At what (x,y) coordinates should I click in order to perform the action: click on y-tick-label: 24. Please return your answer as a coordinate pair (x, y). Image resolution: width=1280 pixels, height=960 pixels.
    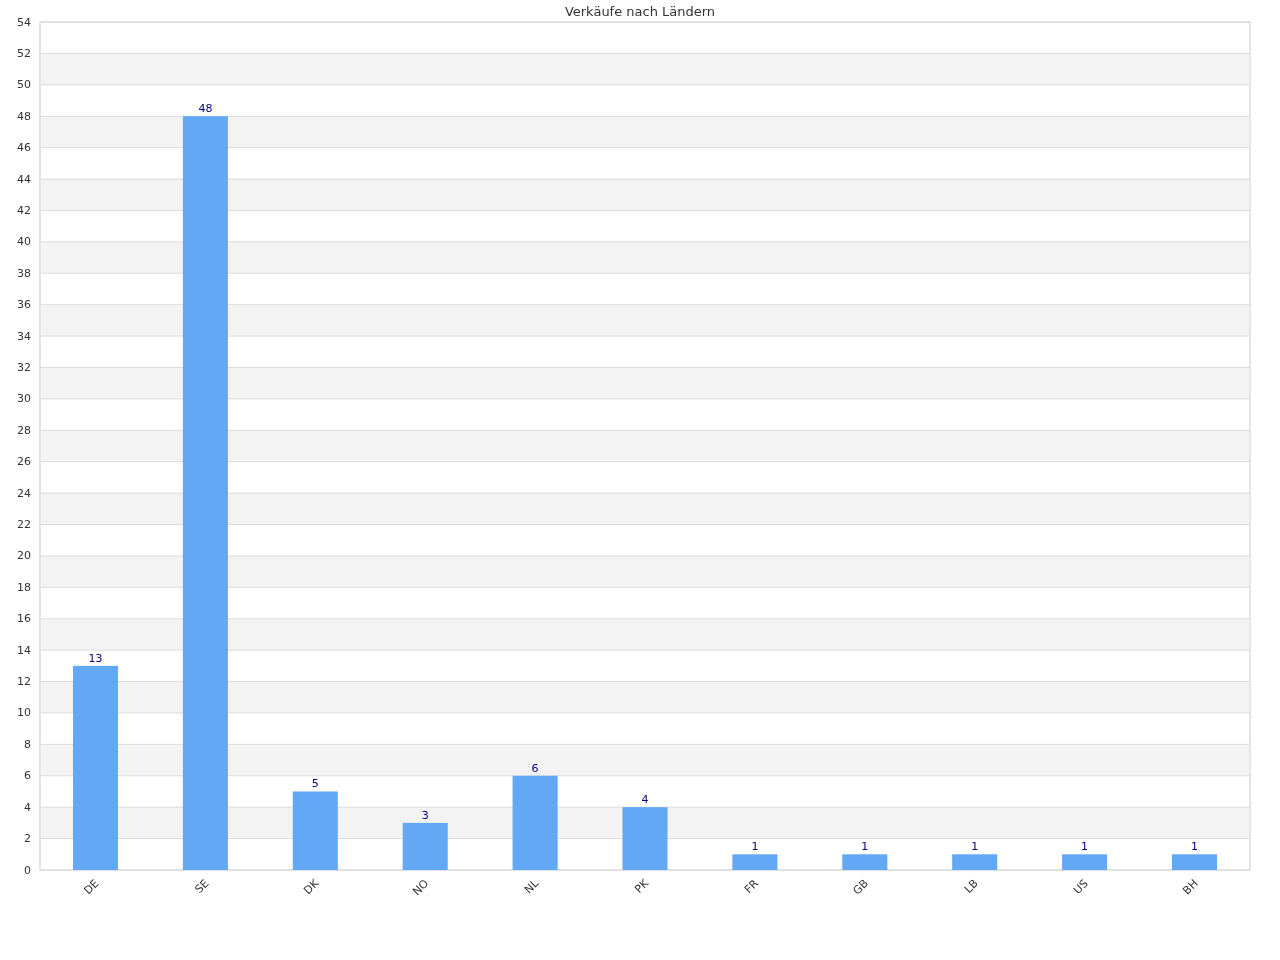
    Looking at the image, I should click on (24, 493).